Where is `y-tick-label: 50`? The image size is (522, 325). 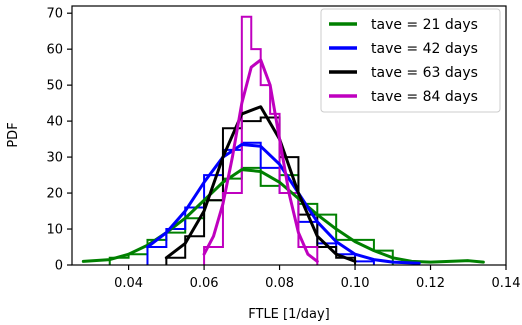
y-tick-label: 50 is located at coordinates (54, 86).